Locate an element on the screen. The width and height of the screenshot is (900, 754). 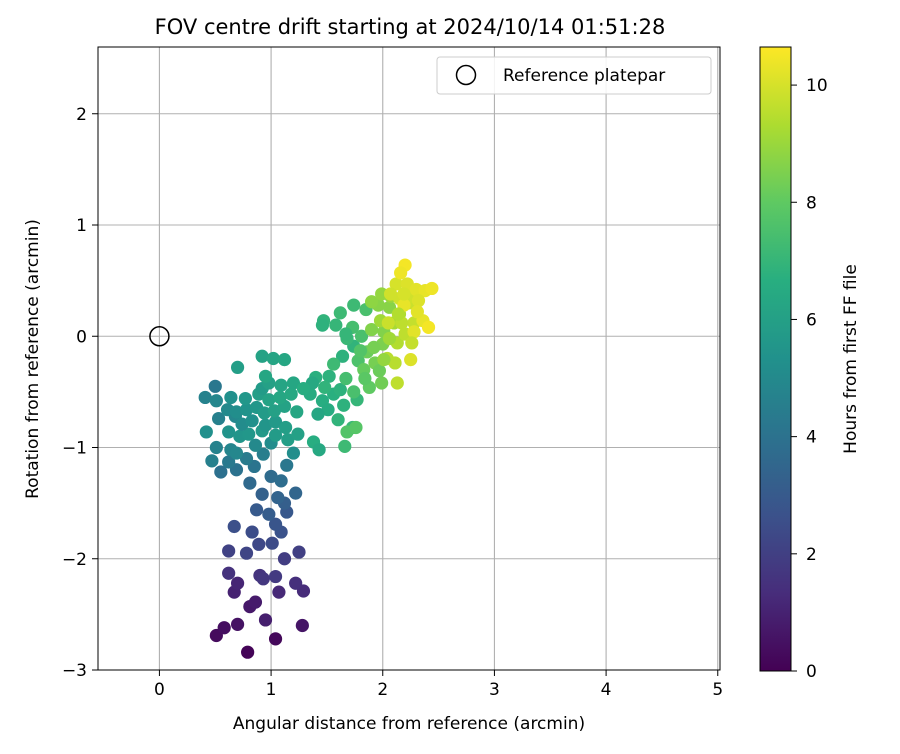
x-tick-label: 0 is located at coordinates (159, 690).